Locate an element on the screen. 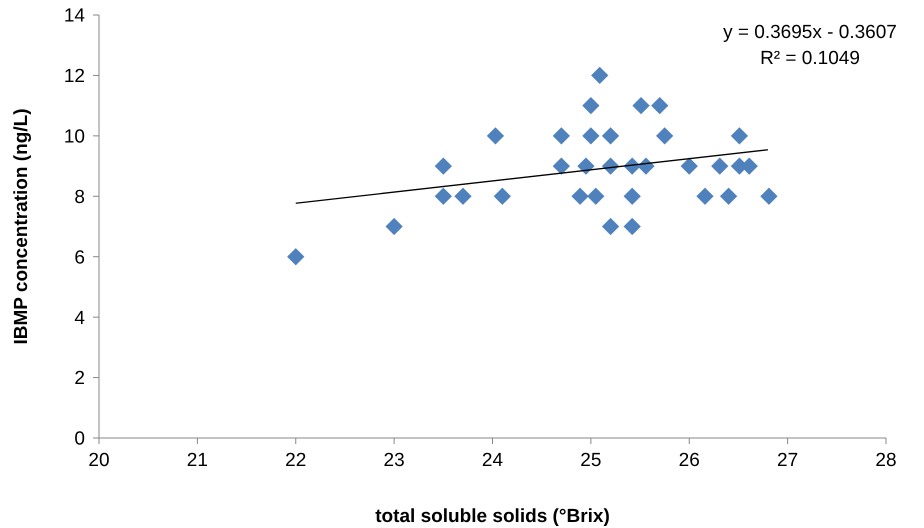  x-tick-label: 22 is located at coordinates (295, 460).